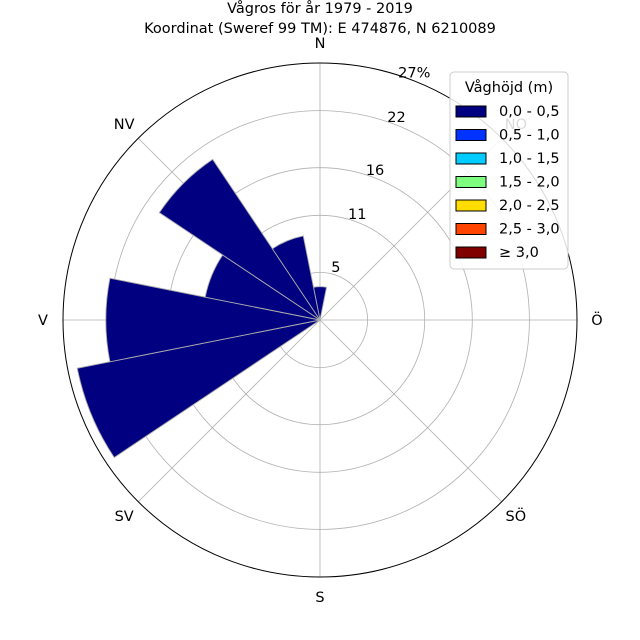  I want to click on radial-tick-label: 22, so click(396, 118).